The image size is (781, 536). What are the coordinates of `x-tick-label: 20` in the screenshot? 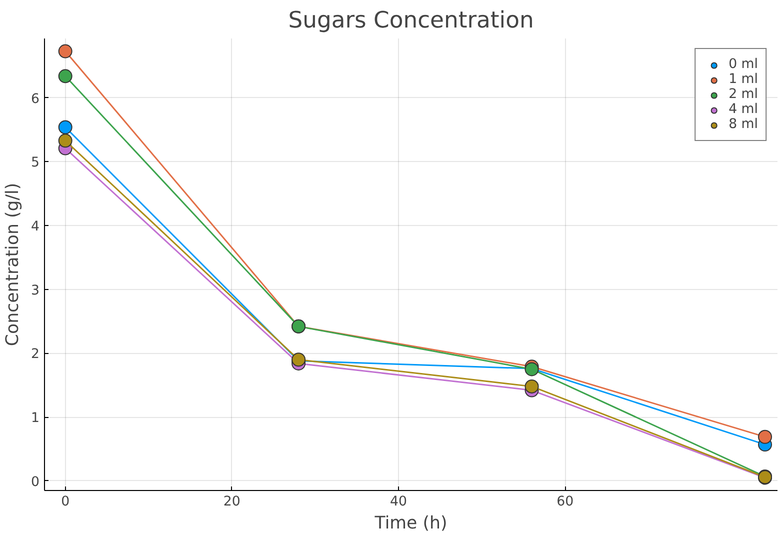 It's located at (231, 502).